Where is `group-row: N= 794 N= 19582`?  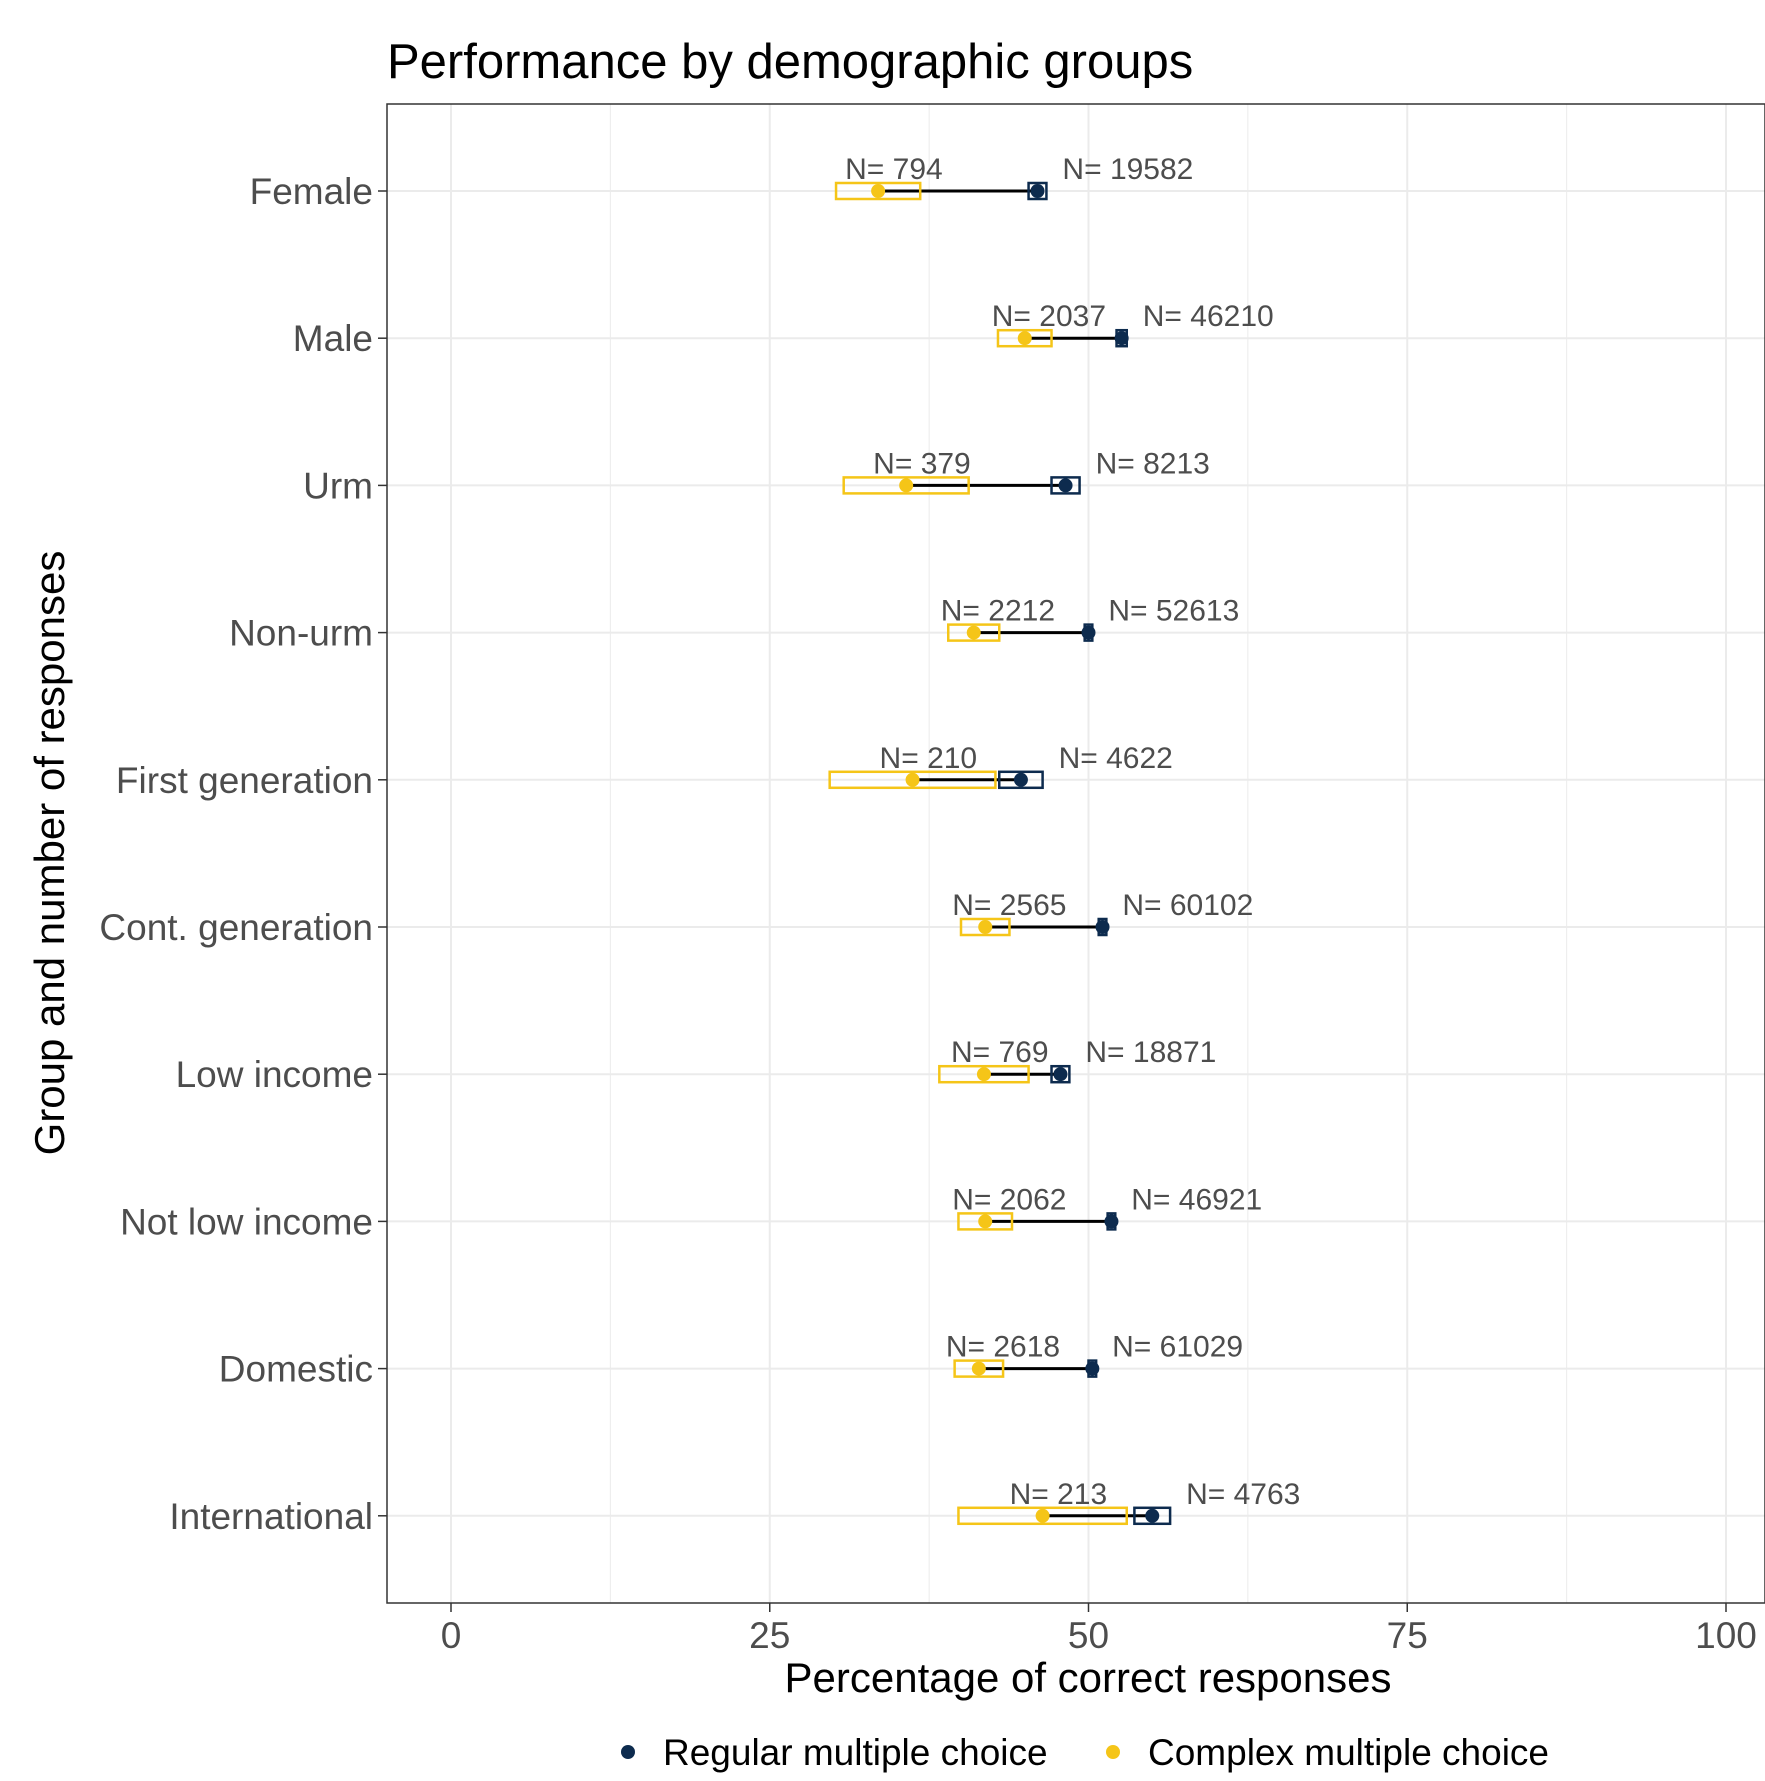 group-row: N= 794 N= 19582 is located at coordinates (1013, 177).